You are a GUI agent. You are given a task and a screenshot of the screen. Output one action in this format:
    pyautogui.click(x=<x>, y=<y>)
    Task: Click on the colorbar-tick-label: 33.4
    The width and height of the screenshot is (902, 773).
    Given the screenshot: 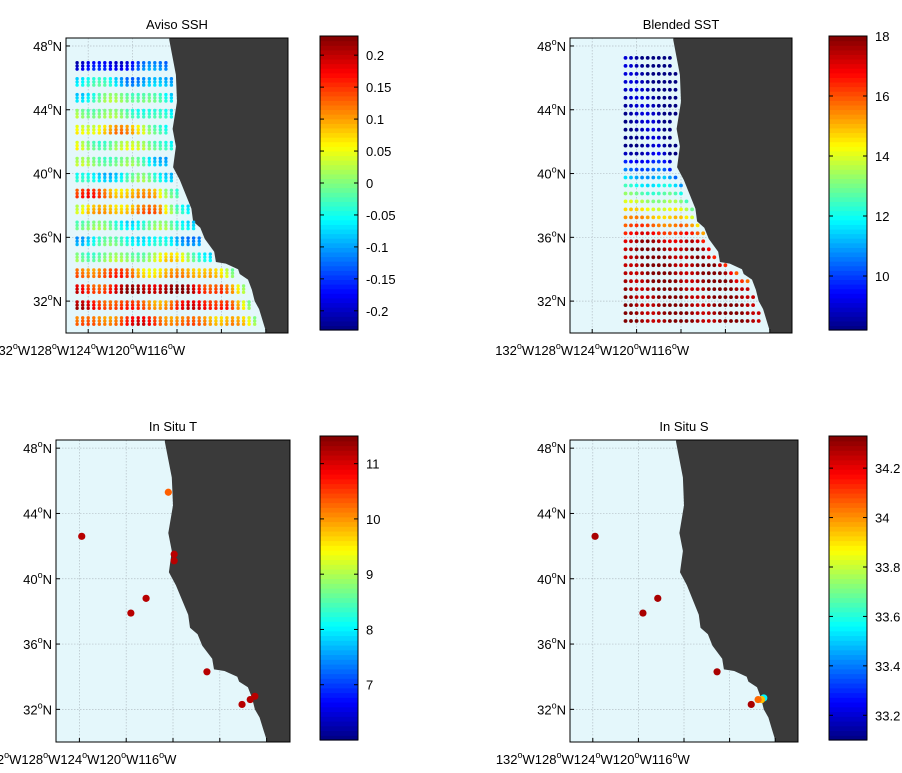 What is the action you would take?
    pyautogui.click(x=887, y=666)
    